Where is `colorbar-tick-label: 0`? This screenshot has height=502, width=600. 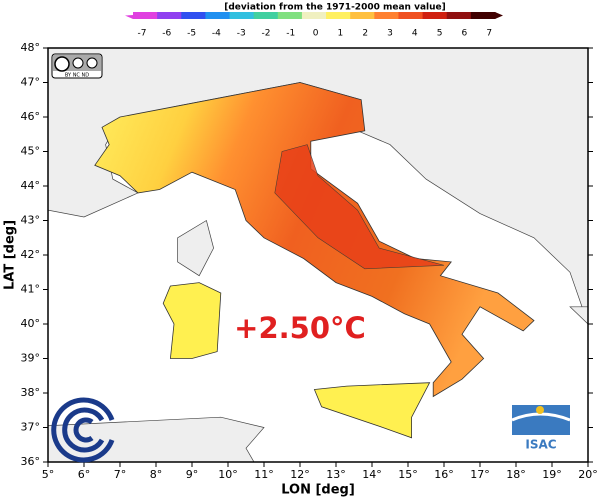
colorbar-tick-label: 0 is located at coordinates (316, 34).